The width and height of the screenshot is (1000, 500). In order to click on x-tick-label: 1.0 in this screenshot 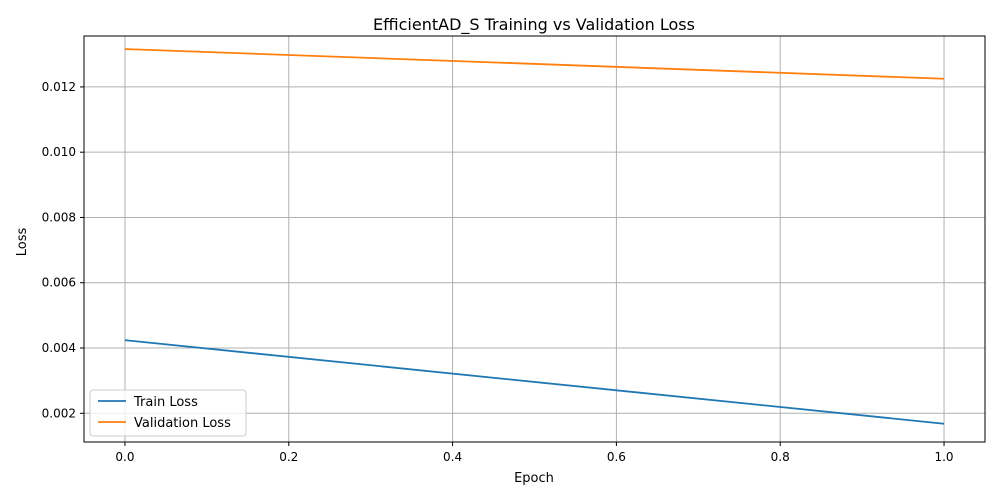, I will do `click(943, 457)`.